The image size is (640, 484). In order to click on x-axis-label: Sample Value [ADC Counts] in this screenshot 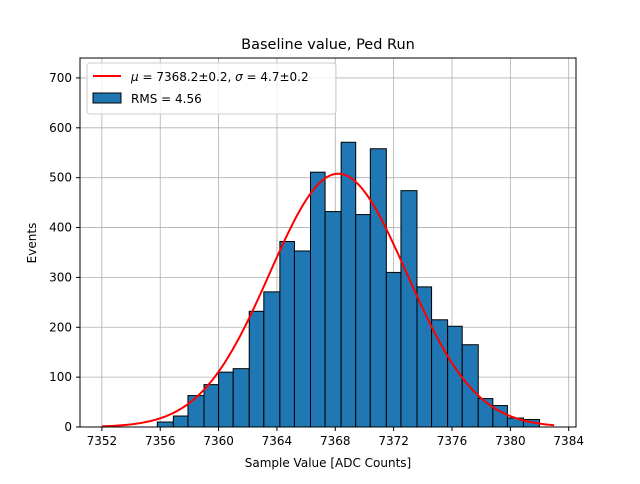, I will do `click(328, 463)`.